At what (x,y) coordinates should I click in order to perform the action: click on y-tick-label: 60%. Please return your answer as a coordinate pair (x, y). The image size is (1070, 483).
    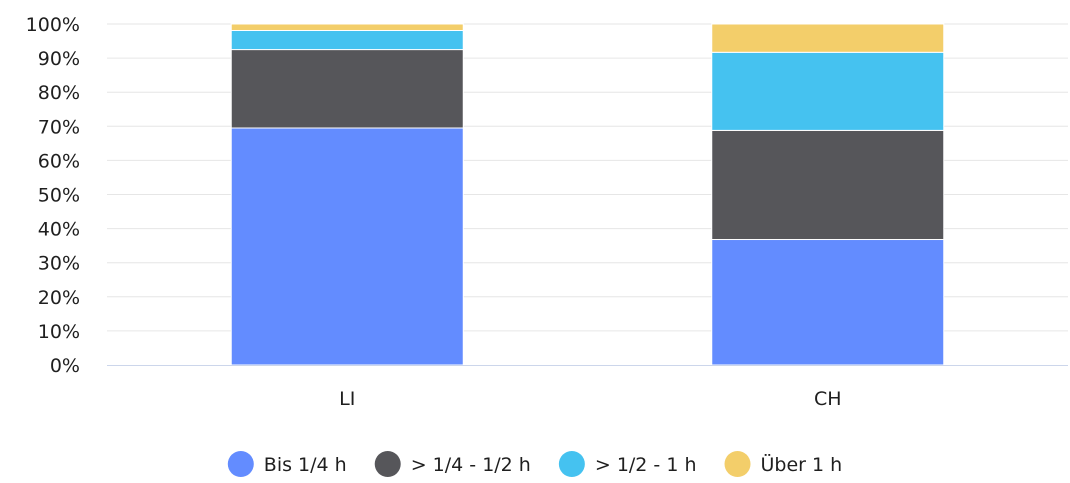
    Looking at the image, I should click on (59, 161).